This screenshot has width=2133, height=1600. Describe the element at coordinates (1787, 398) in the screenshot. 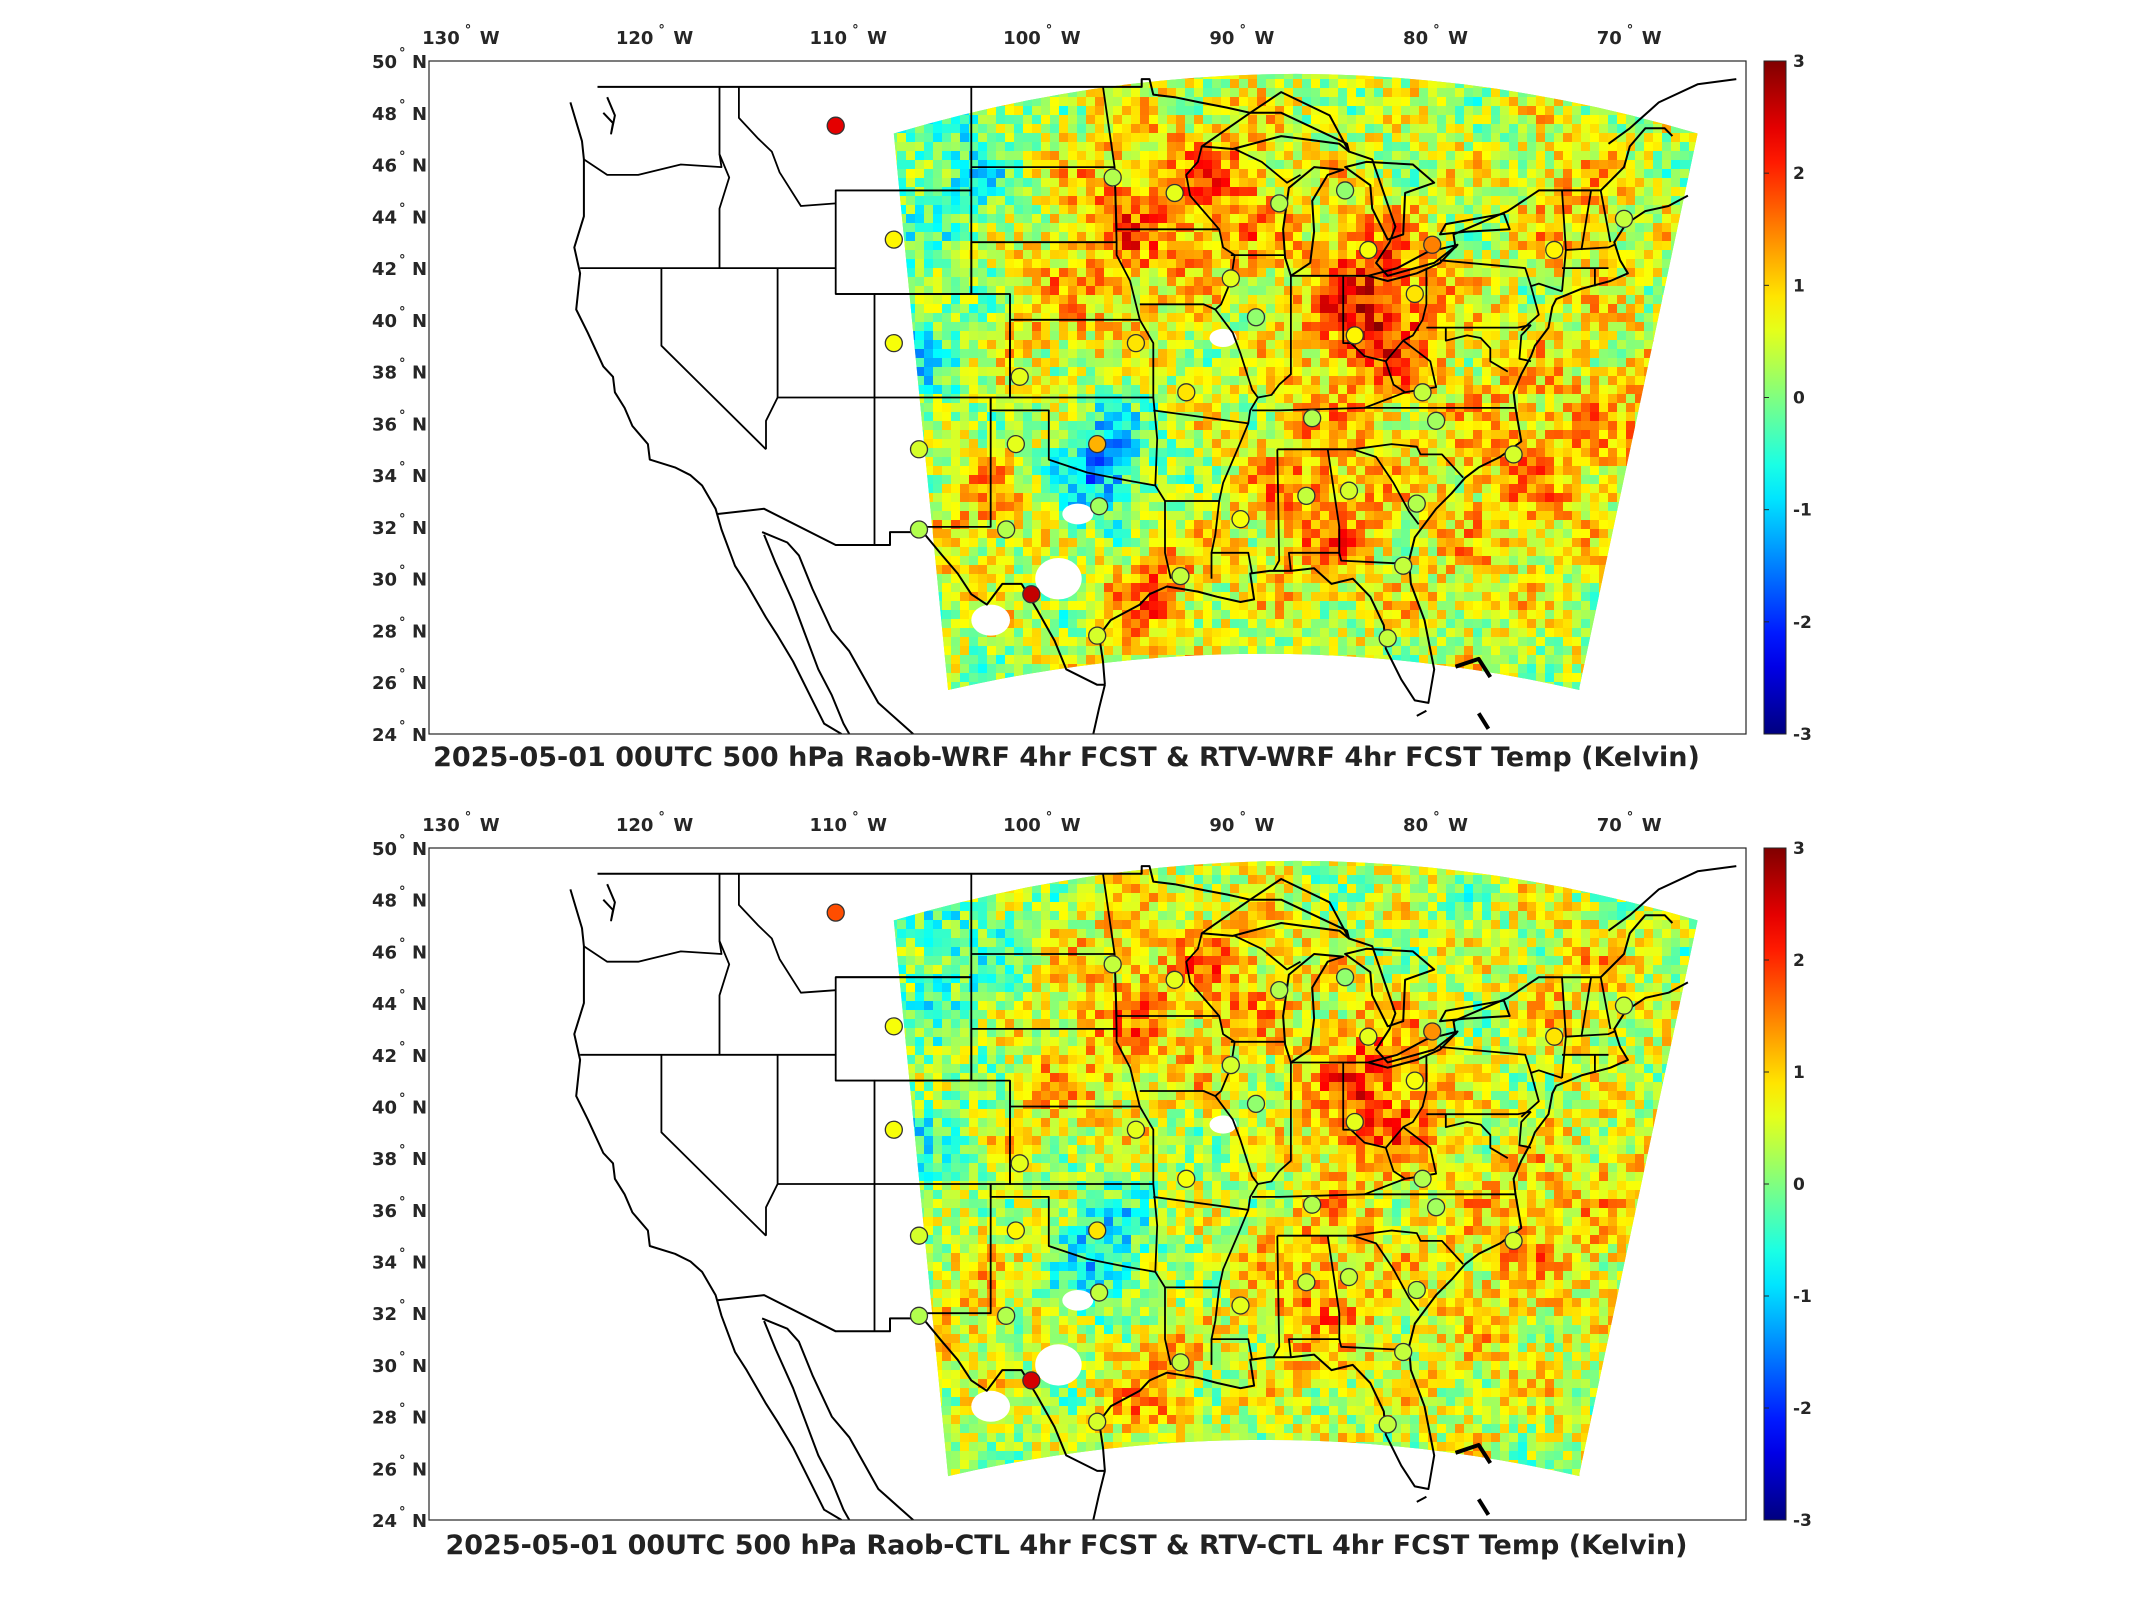

I see `colorbar: -3 -2 -1 0 1 2 3` at that location.